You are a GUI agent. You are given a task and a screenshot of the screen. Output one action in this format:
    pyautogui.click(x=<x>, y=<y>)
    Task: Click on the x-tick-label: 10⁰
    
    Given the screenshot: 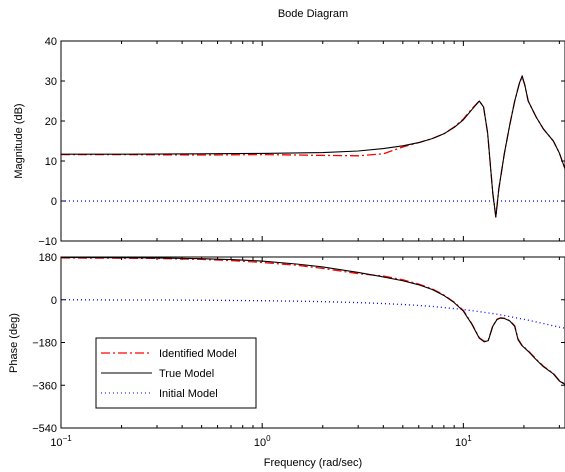 What is the action you would take?
    pyautogui.click(x=262, y=441)
    